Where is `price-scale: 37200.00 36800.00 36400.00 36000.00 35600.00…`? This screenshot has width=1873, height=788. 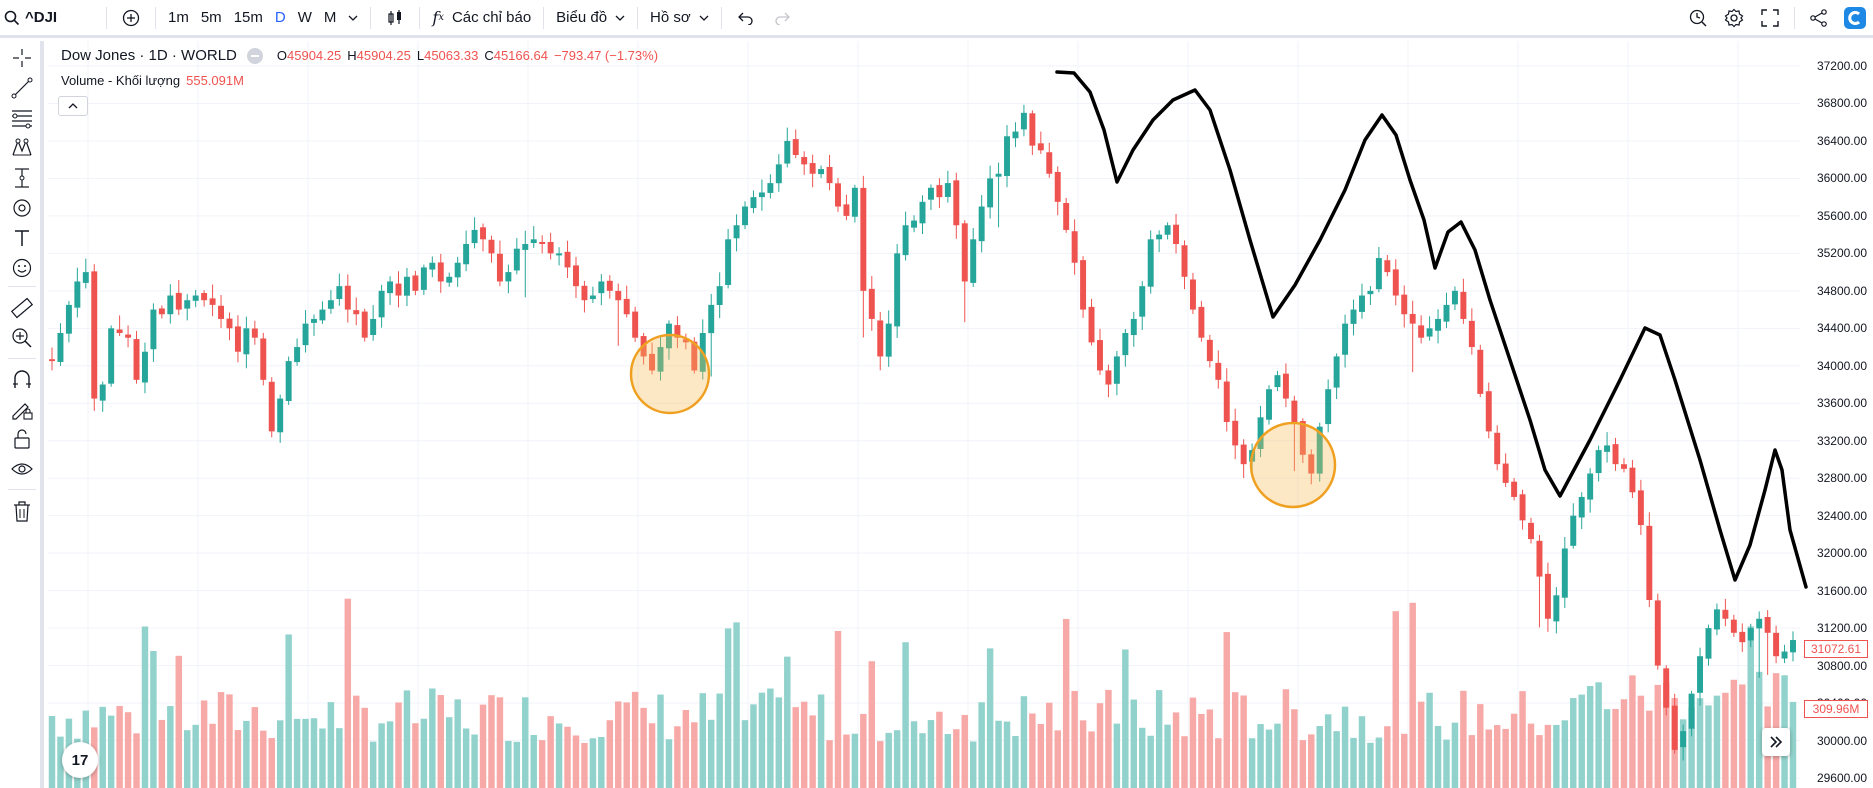 price-scale: 37200.00 36800.00 36400.00 36000.00 35600.00… is located at coordinates (1836, 414).